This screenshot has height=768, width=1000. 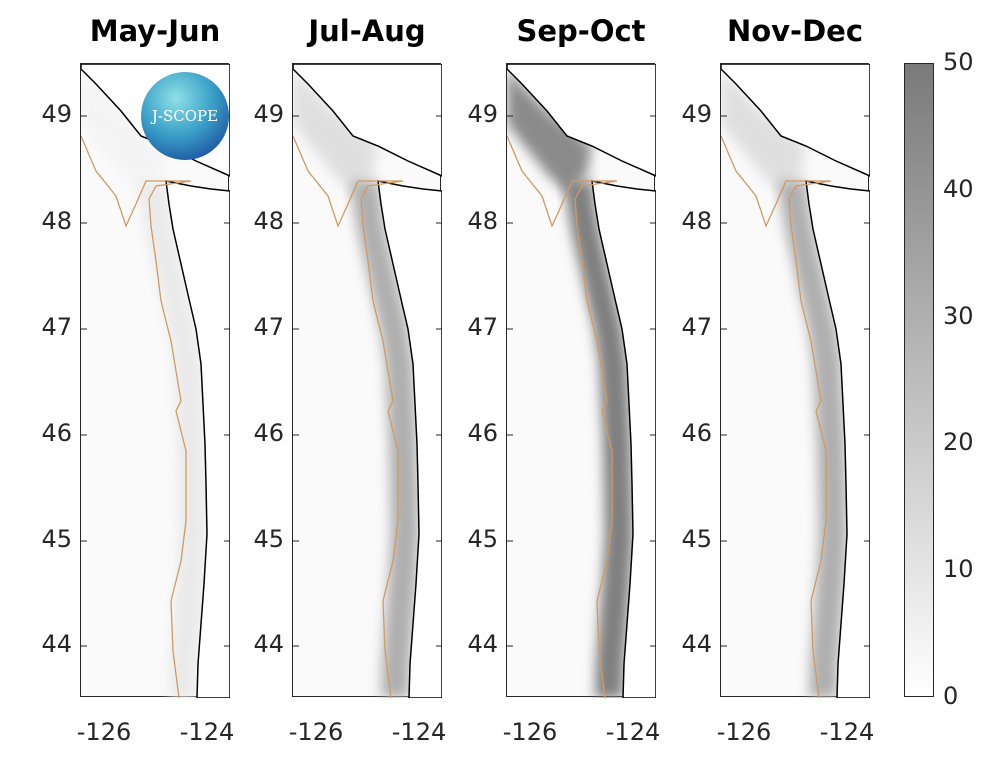 I want to click on colorbar-tick-label: 30, so click(x=958, y=316).